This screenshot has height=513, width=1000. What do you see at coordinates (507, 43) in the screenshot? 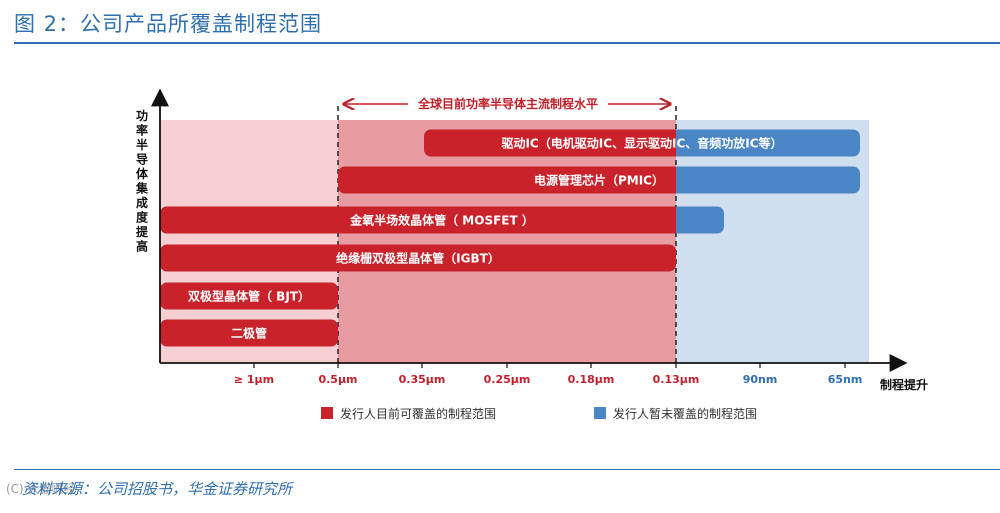
I see `title-divider` at bounding box center [507, 43].